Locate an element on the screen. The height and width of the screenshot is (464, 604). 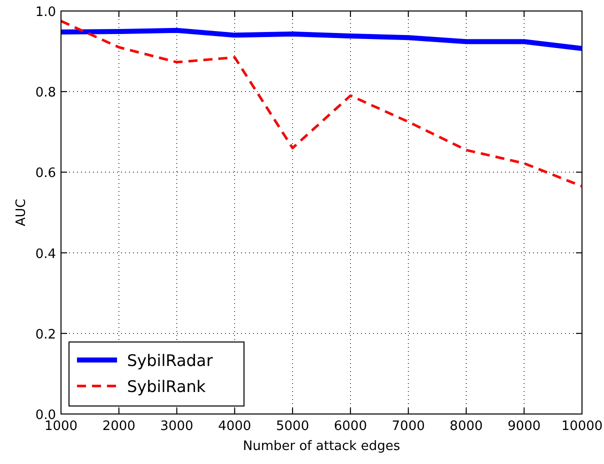
x-tick-label: 2000 is located at coordinates (119, 426).